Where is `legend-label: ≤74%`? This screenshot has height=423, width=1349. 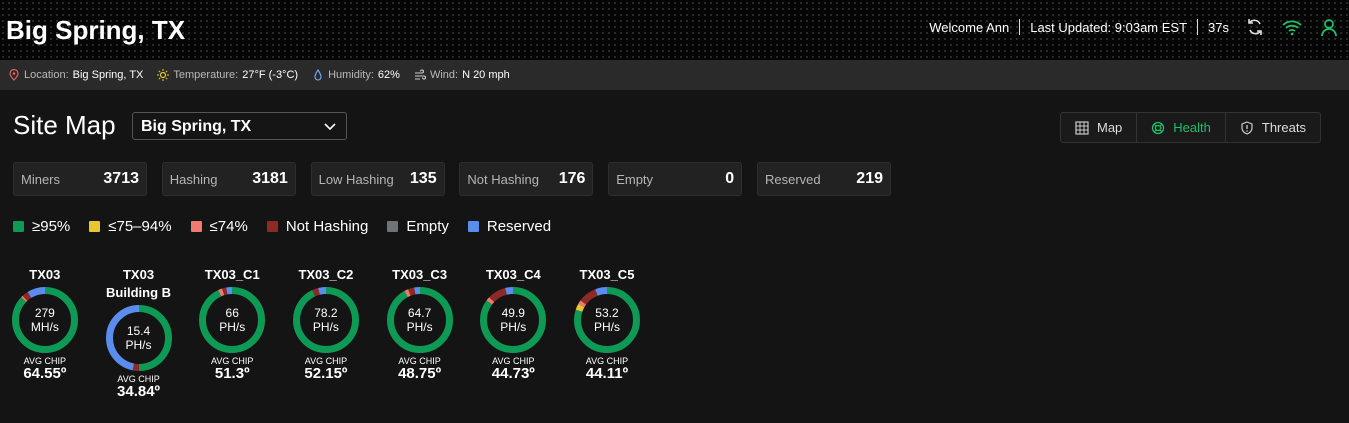 legend-label: ≤74% is located at coordinates (228, 226).